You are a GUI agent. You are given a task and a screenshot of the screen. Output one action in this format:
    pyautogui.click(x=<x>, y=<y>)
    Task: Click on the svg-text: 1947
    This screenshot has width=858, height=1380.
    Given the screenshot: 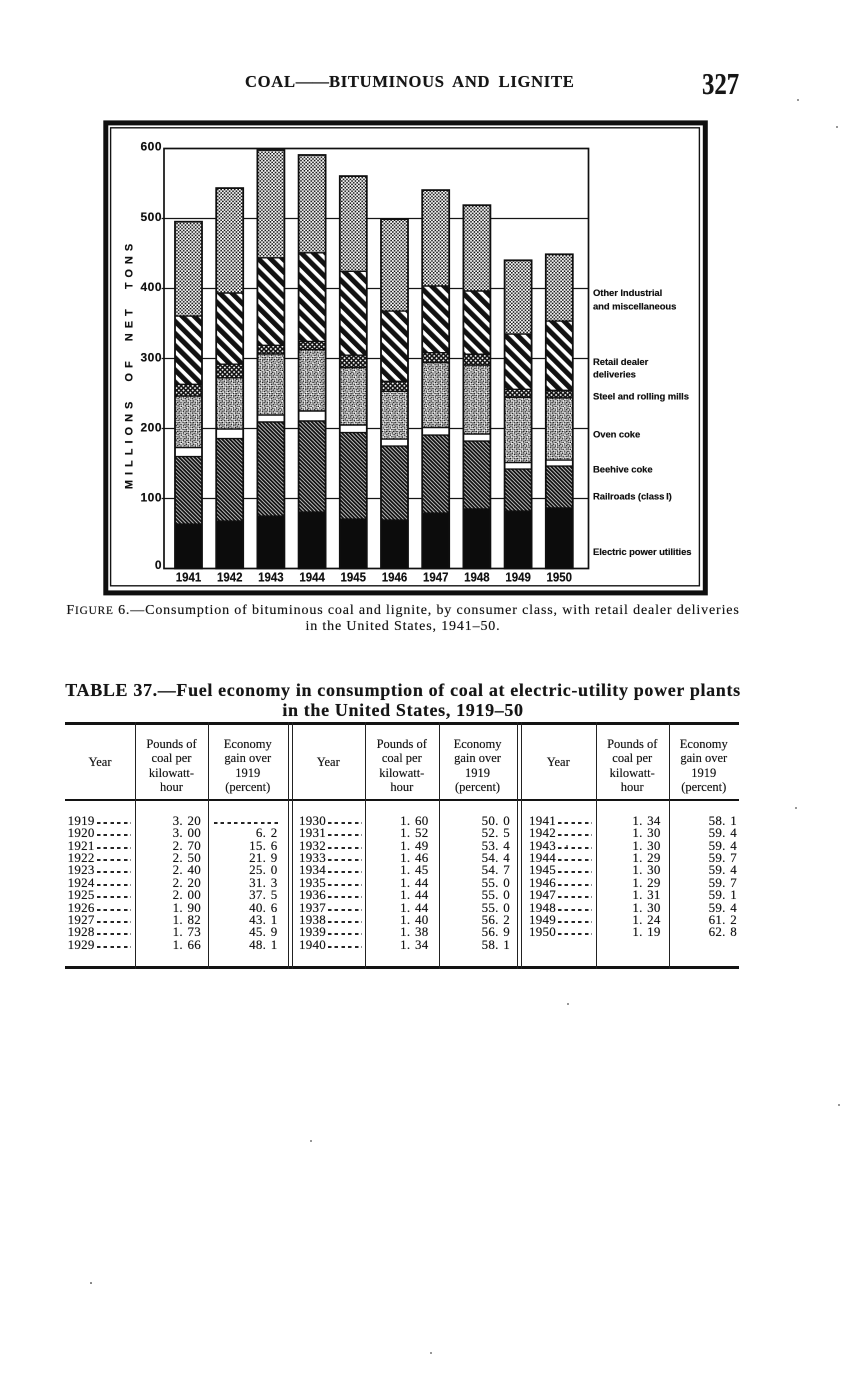 What is the action you would take?
    pyautogui.click(x=436, y=576)
    